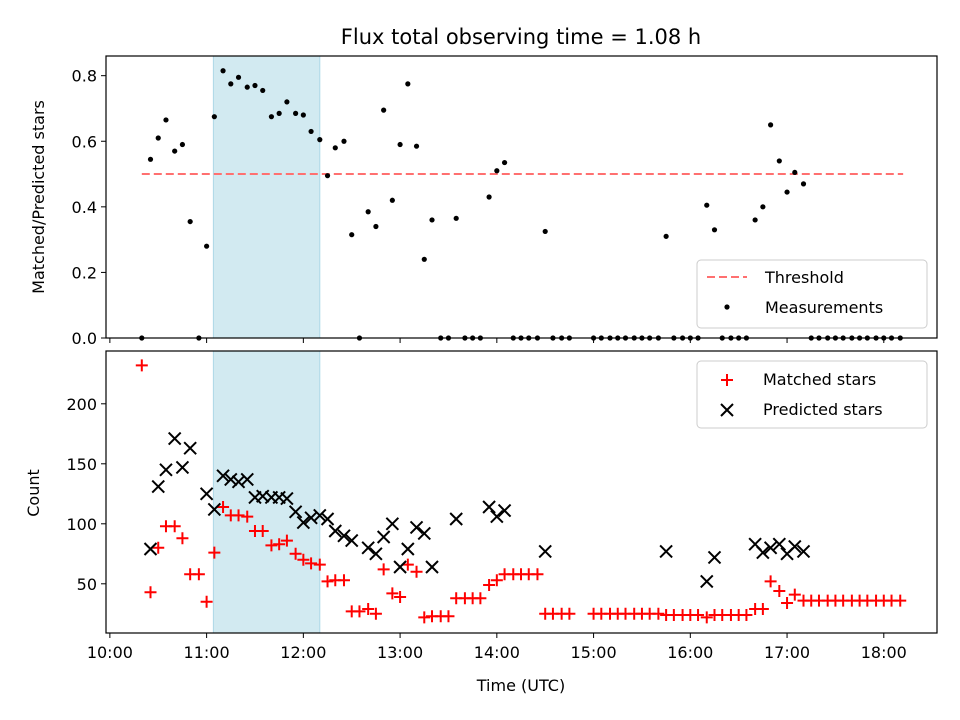 This screenshot has height=720, width=960. What do you see at coordinates (84, 141) in the screenshot?
I see `top-y-tick-label: 0.6` at bounding box center [84, 141].